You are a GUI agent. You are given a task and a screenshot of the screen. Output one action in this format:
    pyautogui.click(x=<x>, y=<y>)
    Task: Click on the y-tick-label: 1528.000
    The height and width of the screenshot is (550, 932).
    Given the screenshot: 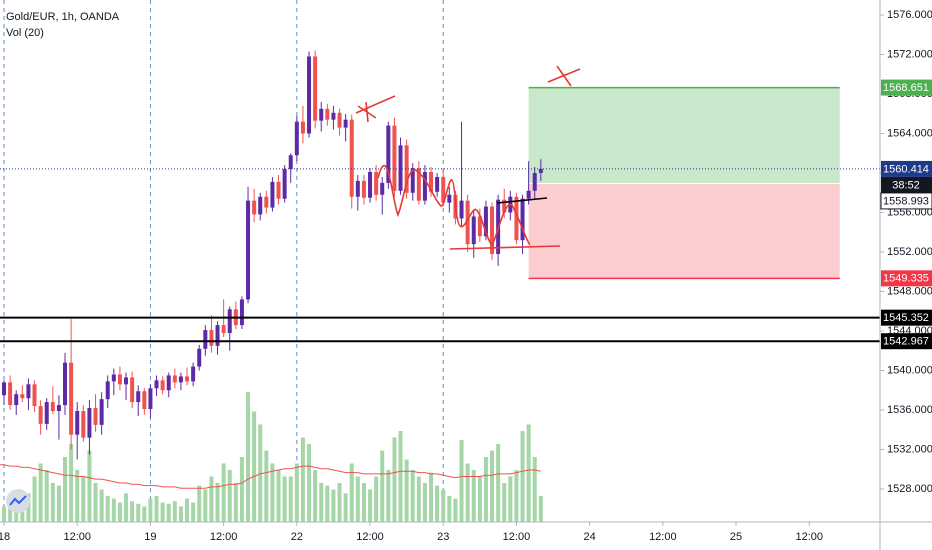 What is the action you would take?
    pyautogui.click(x=909, y=489)
    